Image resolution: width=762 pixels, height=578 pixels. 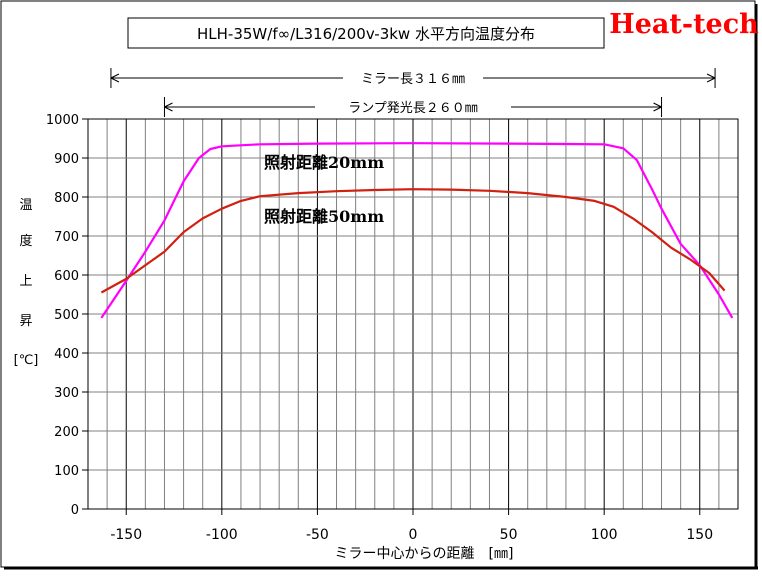 What do you see at coordinates (25, 321) in the screenshot?
I see `y-axis-label-char: 昇` at bounding box center [25, 321].